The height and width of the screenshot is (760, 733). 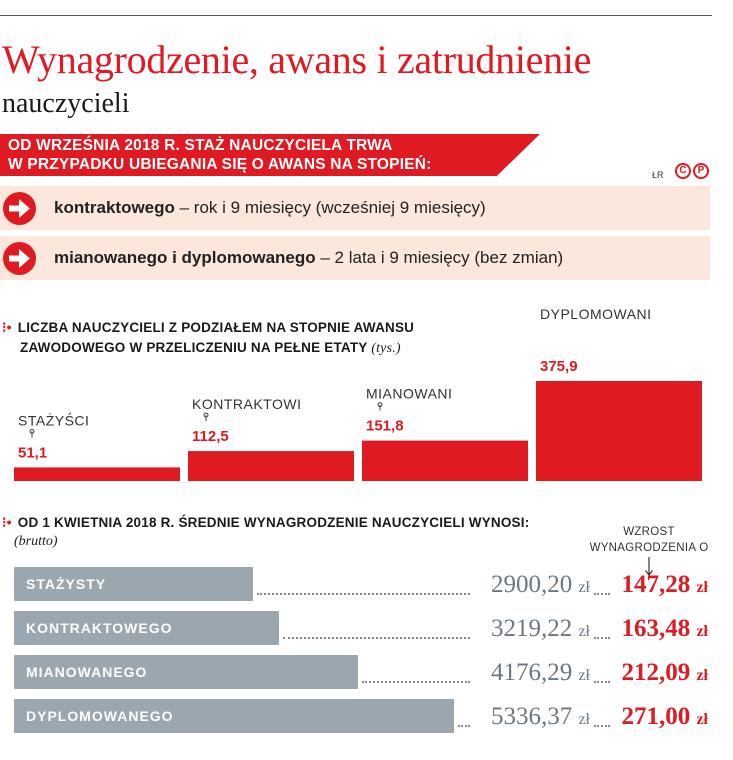 What do you see at coordinates (439, 257) in the screenshot?
I see `info-rest: – 2 lata i 9 miesięcy (bez zmian)` at bounding box center [439, 257].